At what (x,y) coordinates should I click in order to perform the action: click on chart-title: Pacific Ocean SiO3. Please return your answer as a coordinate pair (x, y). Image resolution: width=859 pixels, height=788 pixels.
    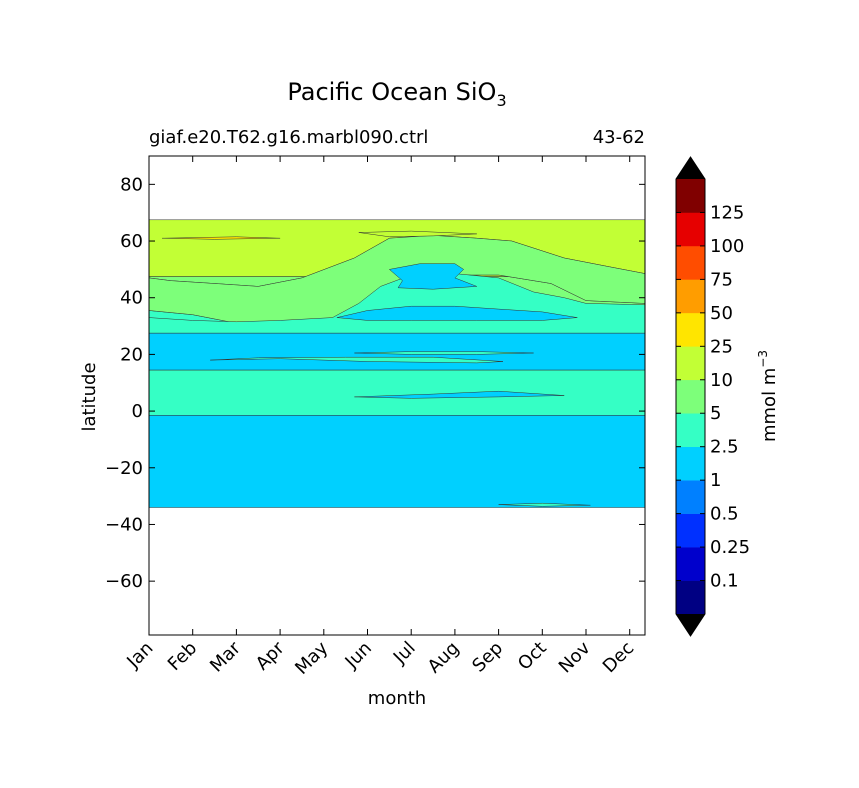
    Looking at the image, I should click on (396, 94).